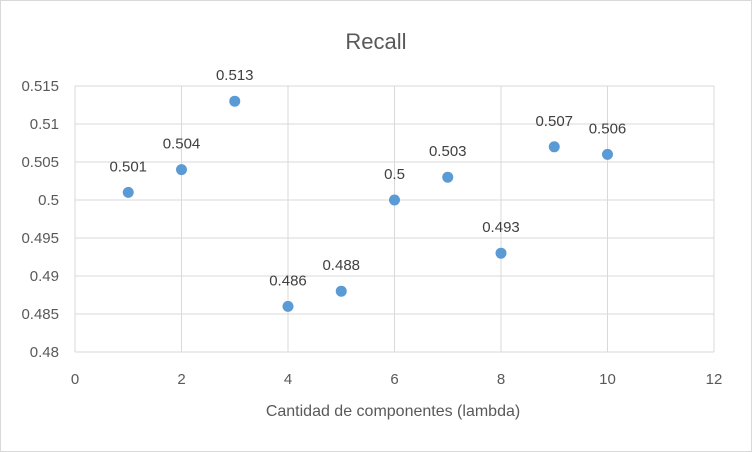  Describe the element at coordinates (128, 166) in the screenshot. I see `data-label: 0.501` at that location.